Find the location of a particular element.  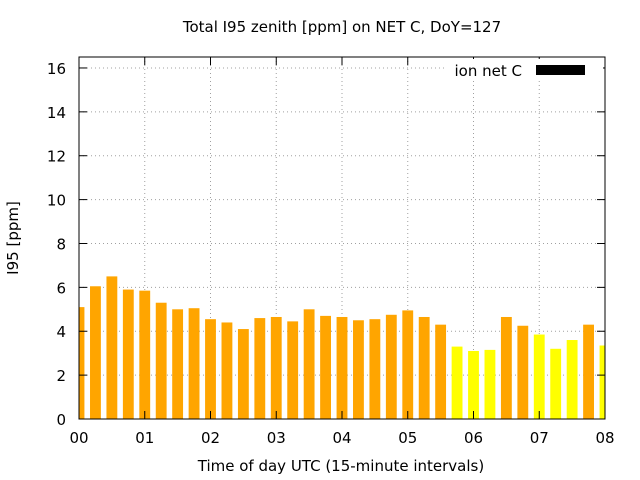

x-tick-label: 03 is located at coordinates (276, 438).